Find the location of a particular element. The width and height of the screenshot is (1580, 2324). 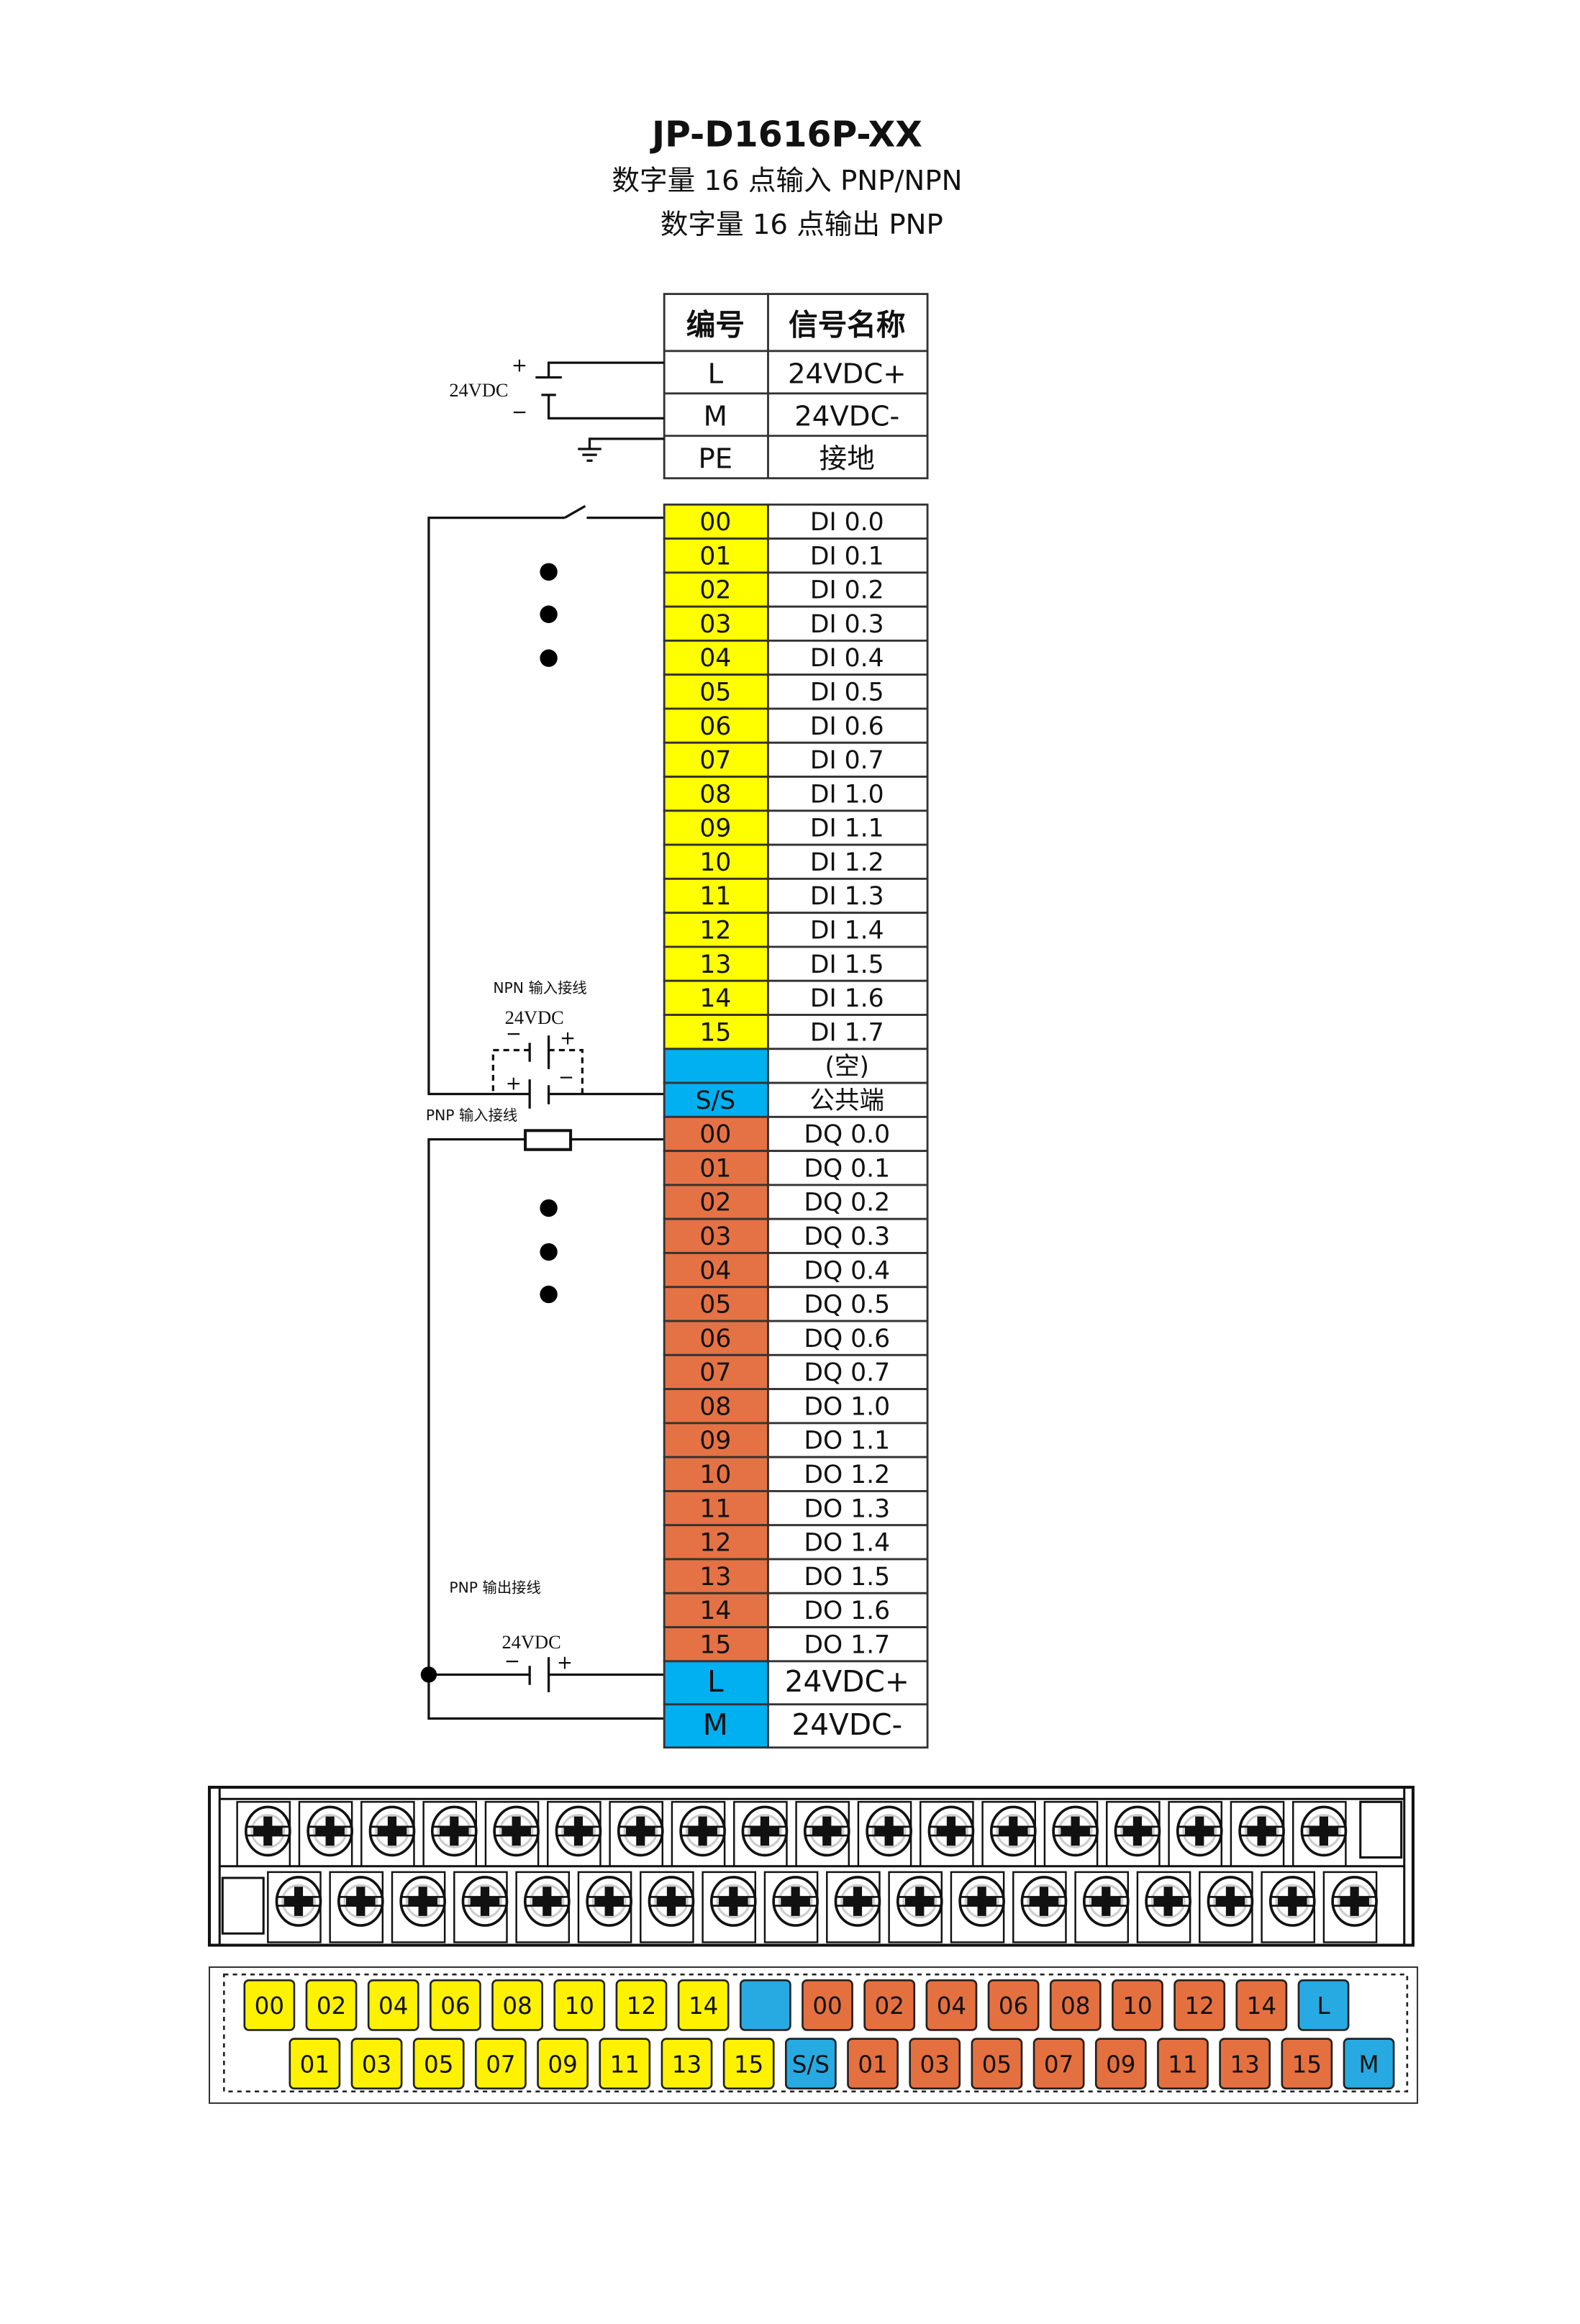

table-row: 08 DO 1.0 is located at coordinates (796, 1406).